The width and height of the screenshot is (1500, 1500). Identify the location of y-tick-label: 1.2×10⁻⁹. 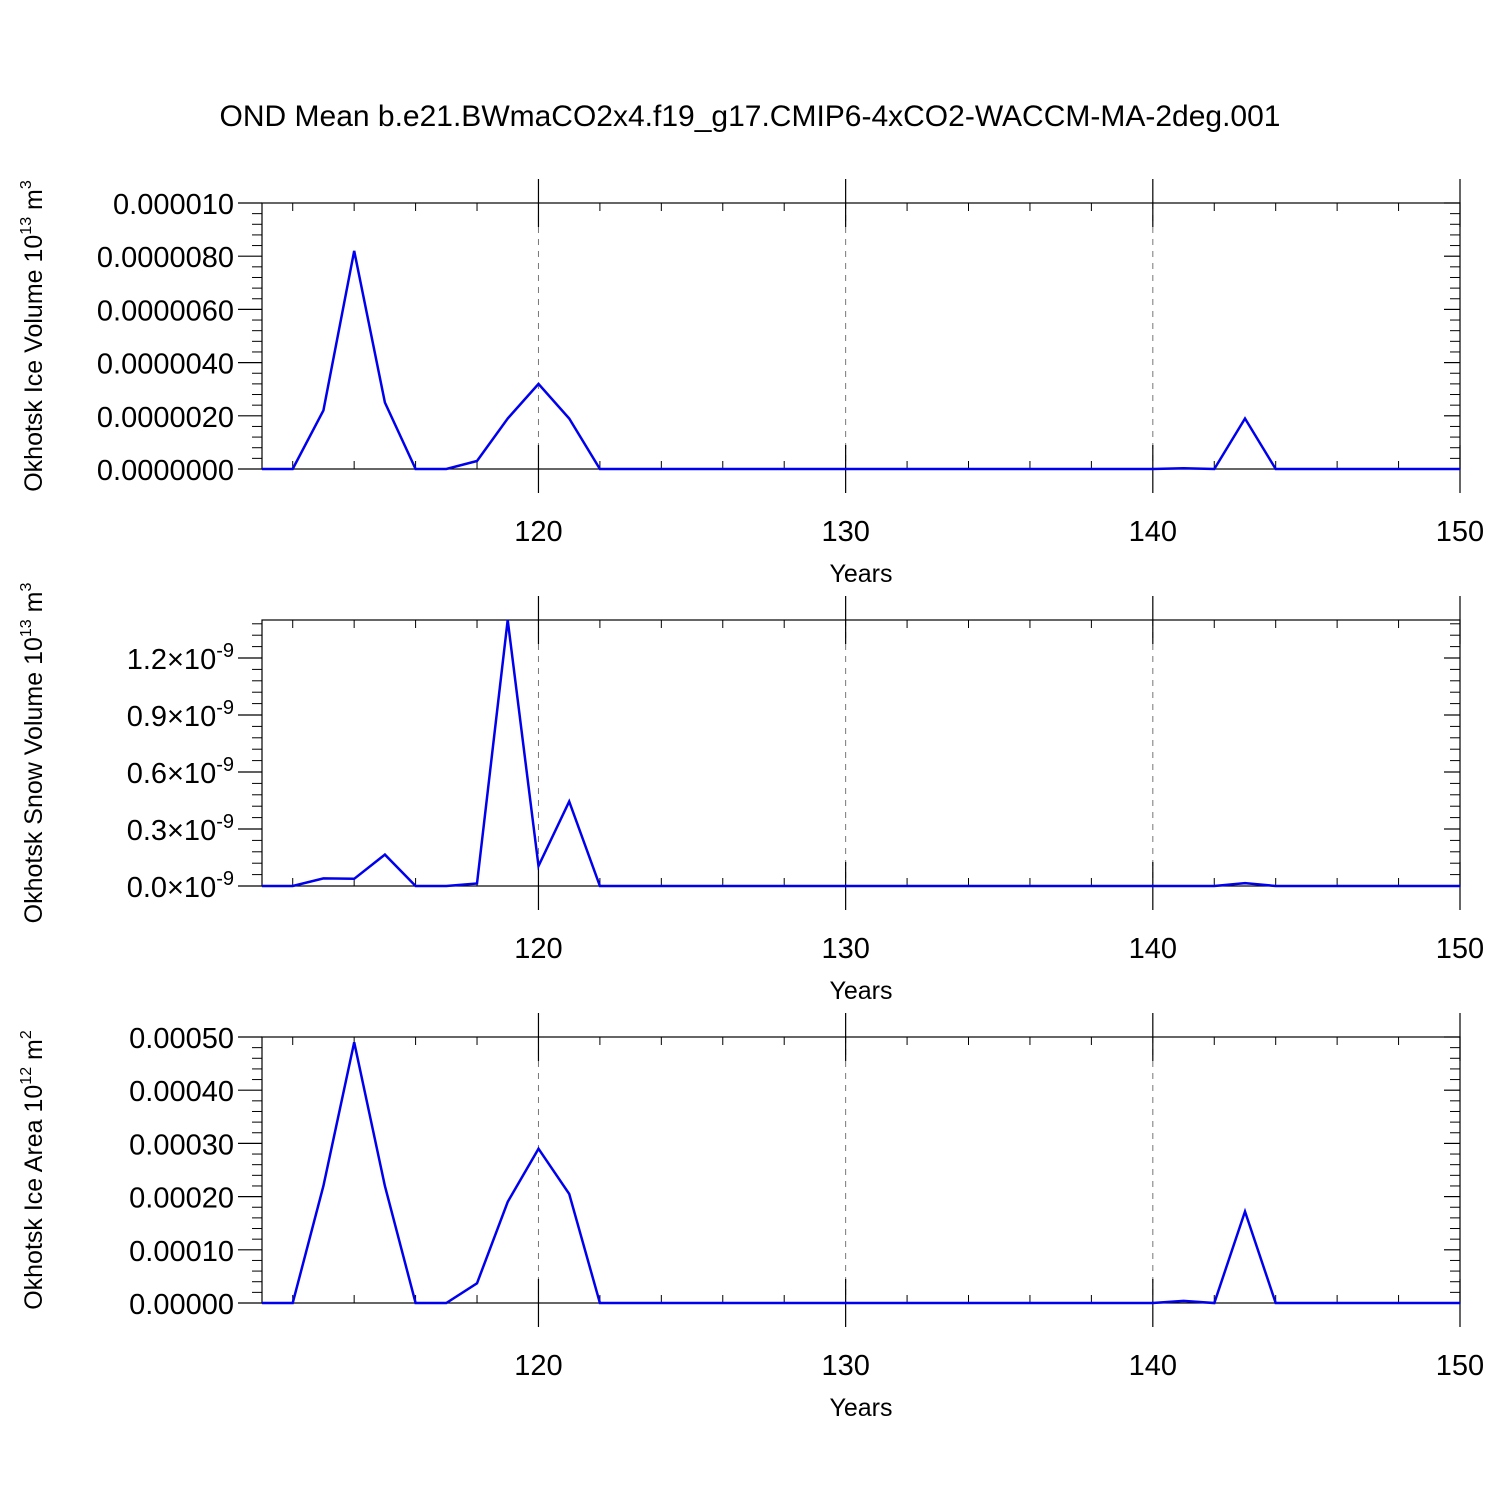
(180, 658).